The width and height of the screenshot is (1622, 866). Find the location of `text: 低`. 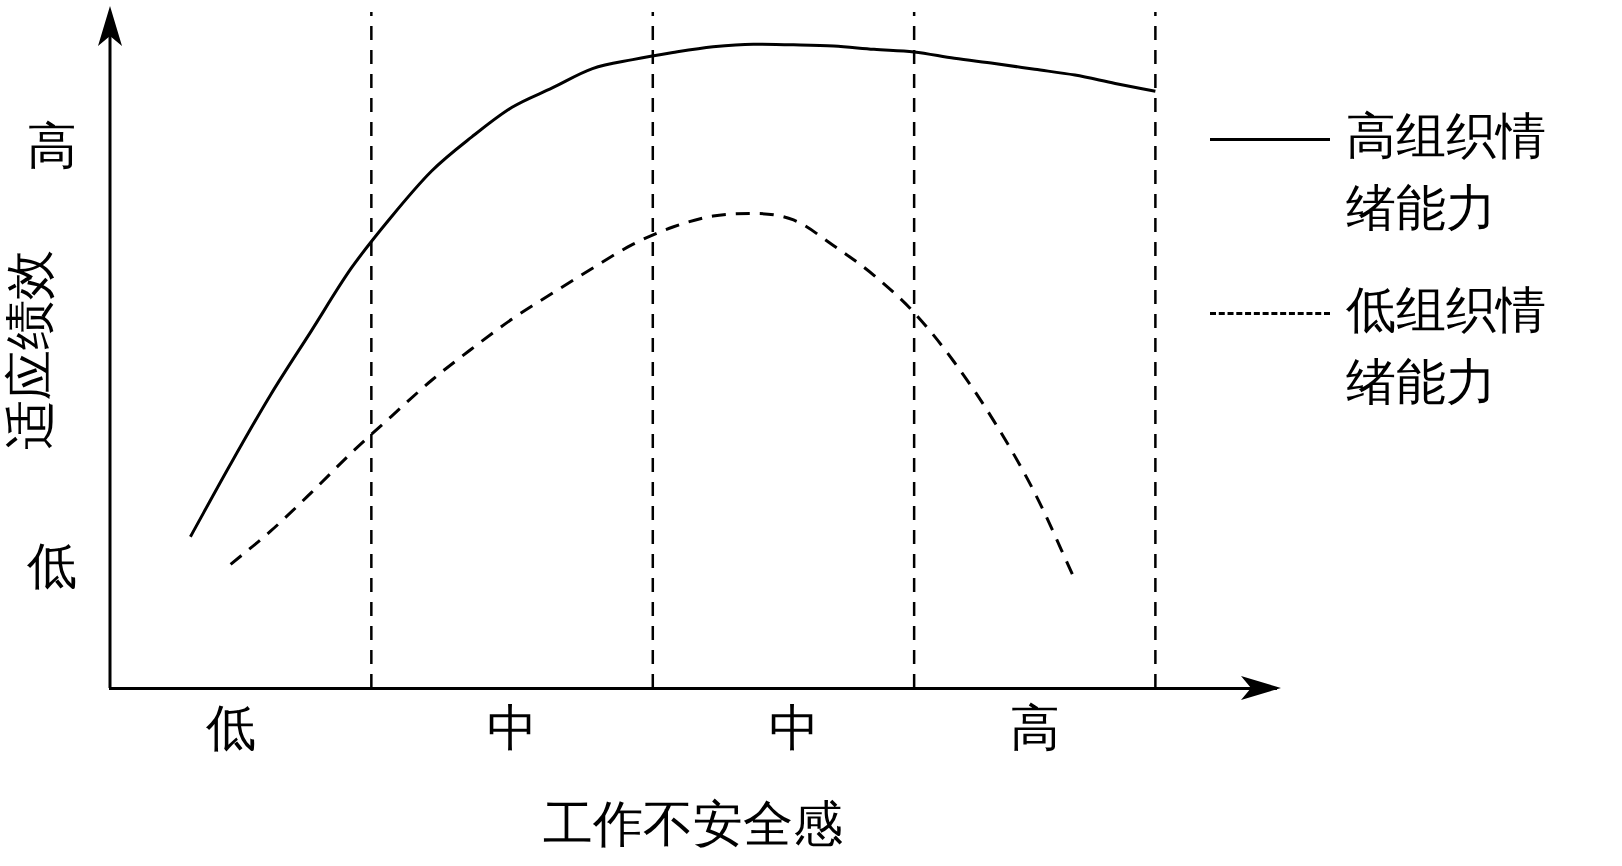

text: 低 is located at coordinates (52, 565).